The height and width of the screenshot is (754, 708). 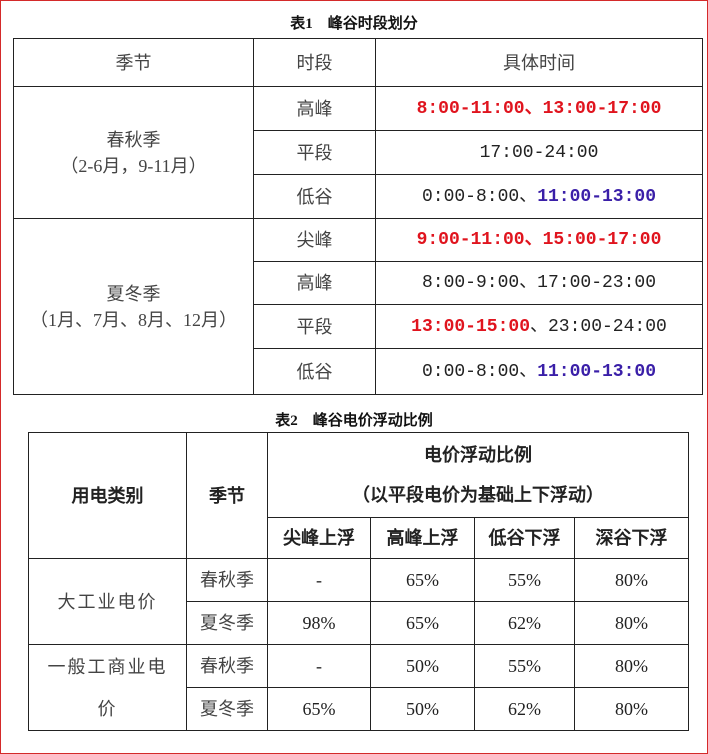 I want to click on time-segment: 8:00-9:00、17:00-23:00, so click(x=539, y=283).